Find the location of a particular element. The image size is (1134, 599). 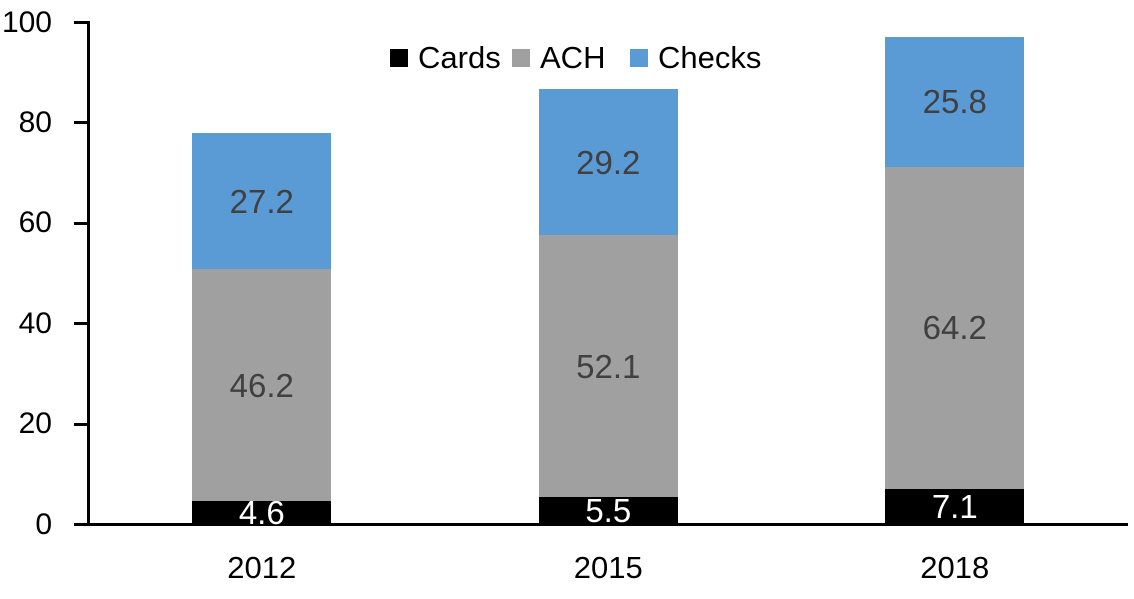

bar-label-cards-2012: 4.6 is located at coordinates (261, 513).